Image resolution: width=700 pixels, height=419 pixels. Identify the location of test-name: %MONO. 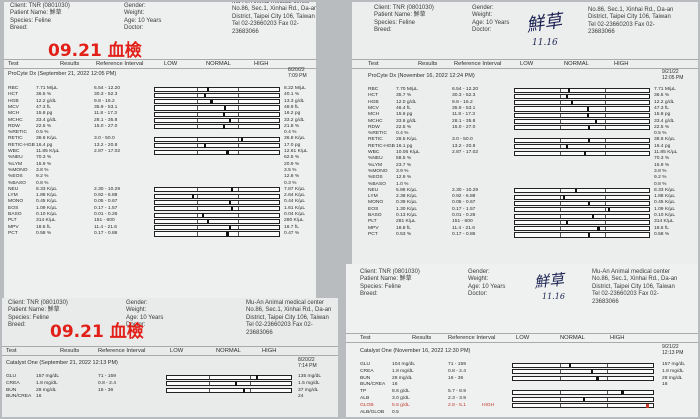
(18, 170).